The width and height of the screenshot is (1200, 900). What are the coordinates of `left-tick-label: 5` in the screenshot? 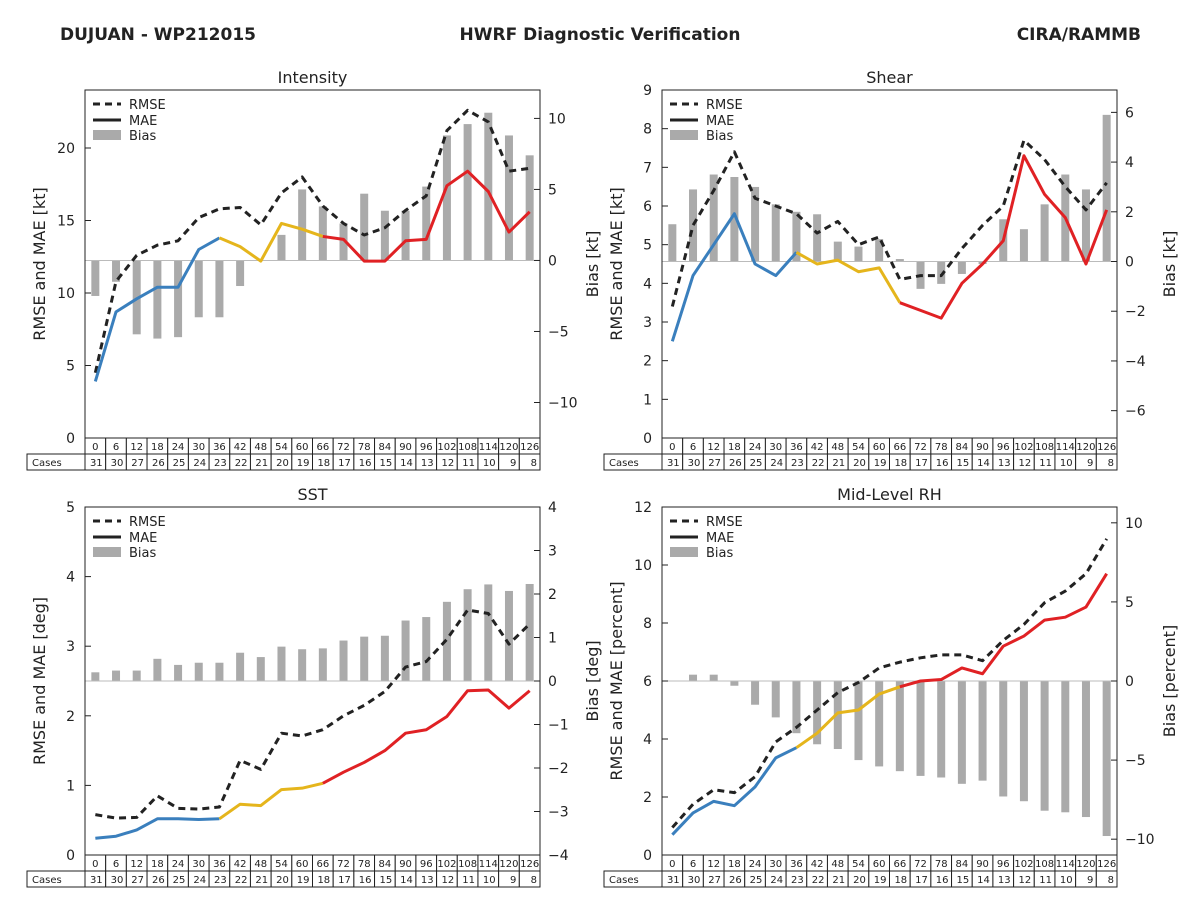 It's located at (70, 508).